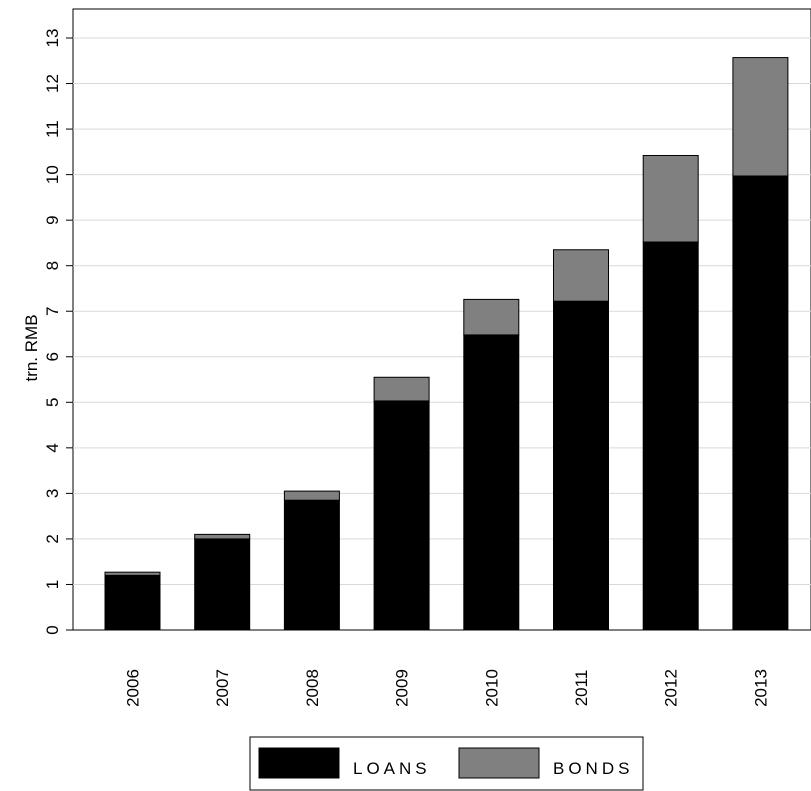  Describe the element at coordinates (52, 310) in the screenshot. I see `y-tick-label: 7` at that location.